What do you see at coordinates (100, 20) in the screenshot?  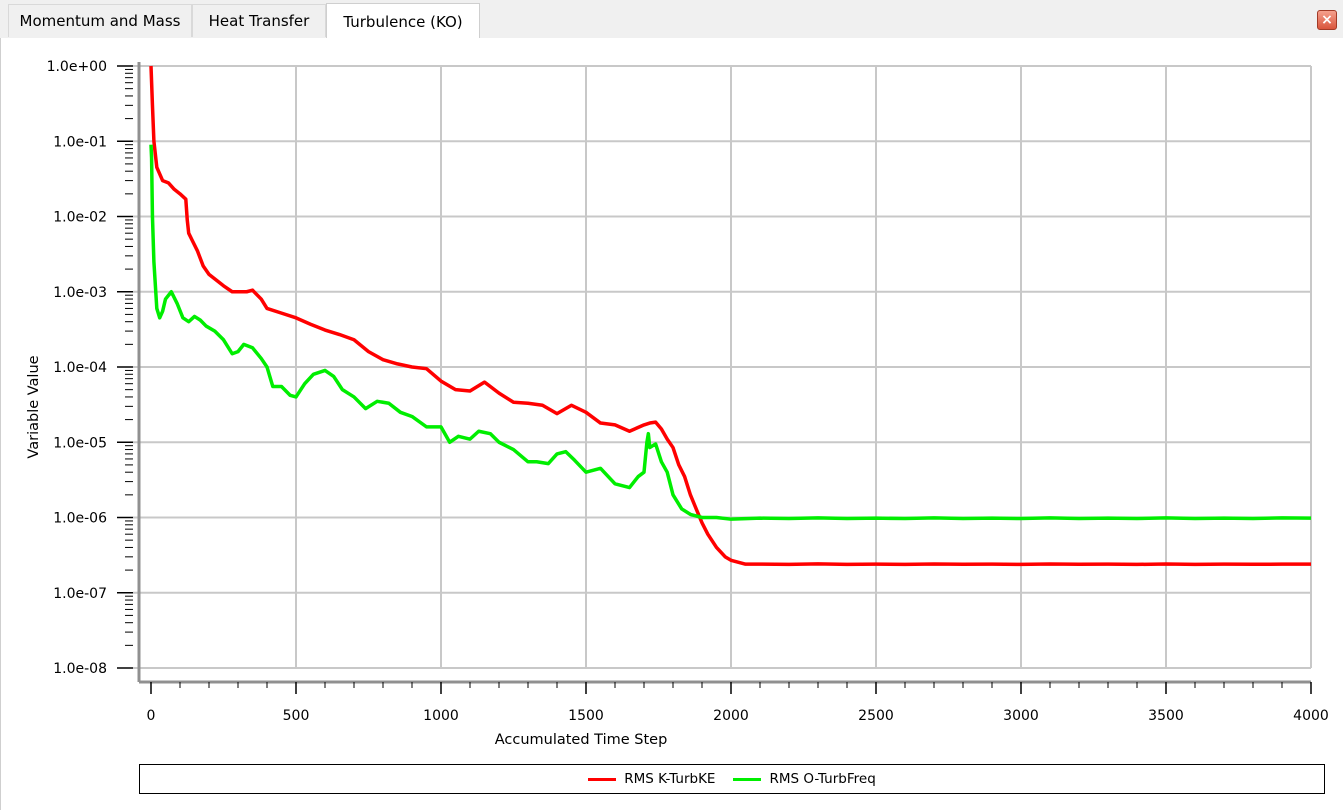 I see `tab-momentum-and-mass: Momentum and Mass` at bounding box center [100, 20].